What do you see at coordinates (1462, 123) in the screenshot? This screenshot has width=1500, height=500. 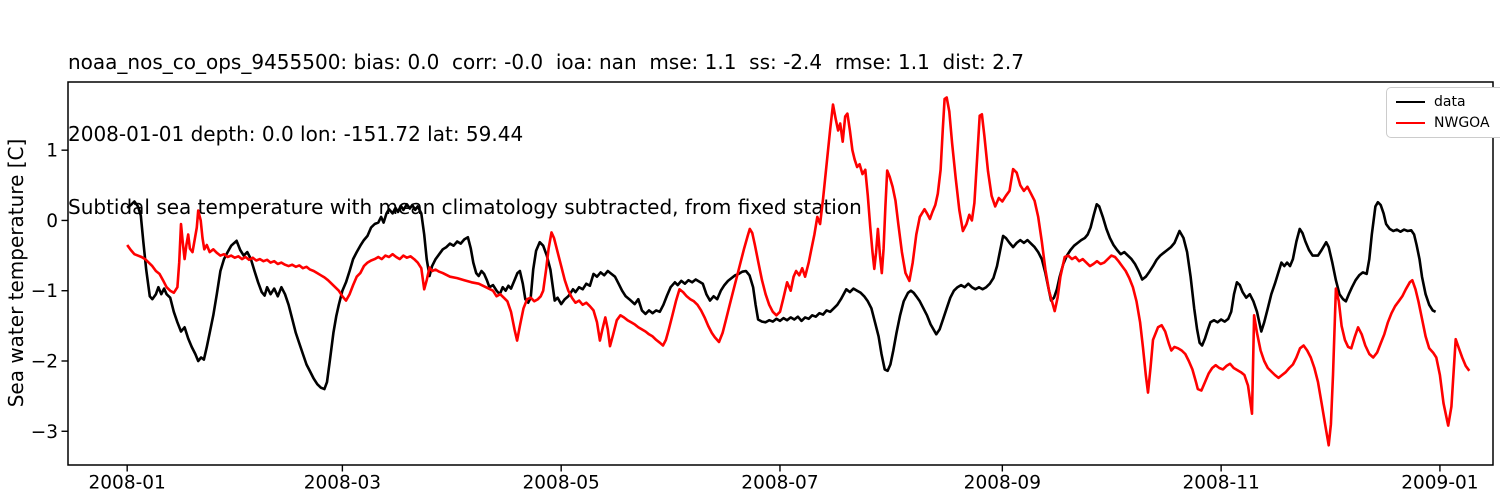 I see `legend-label-nwgoa: NWGOA` at bounding box center [1462, 123].